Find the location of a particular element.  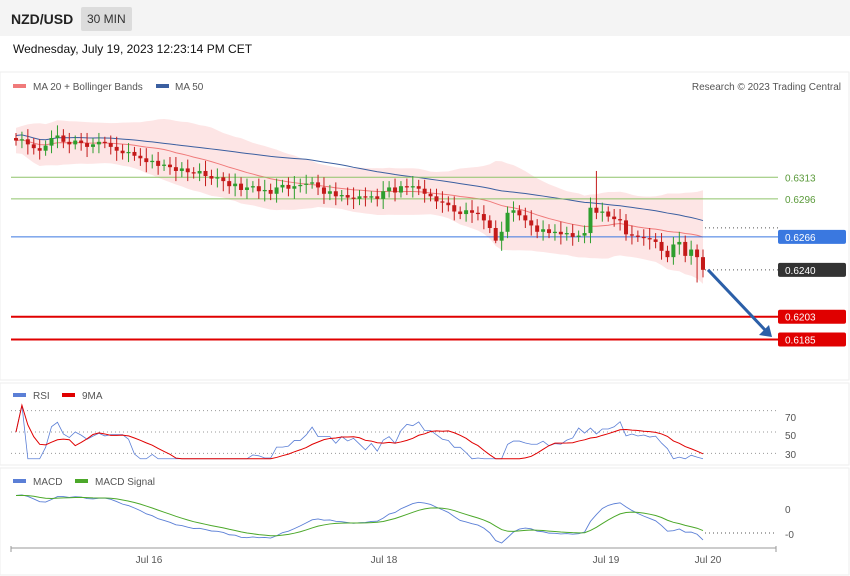

x-tick-jul-19: Jul 19 is located at coordinates (606, 560).